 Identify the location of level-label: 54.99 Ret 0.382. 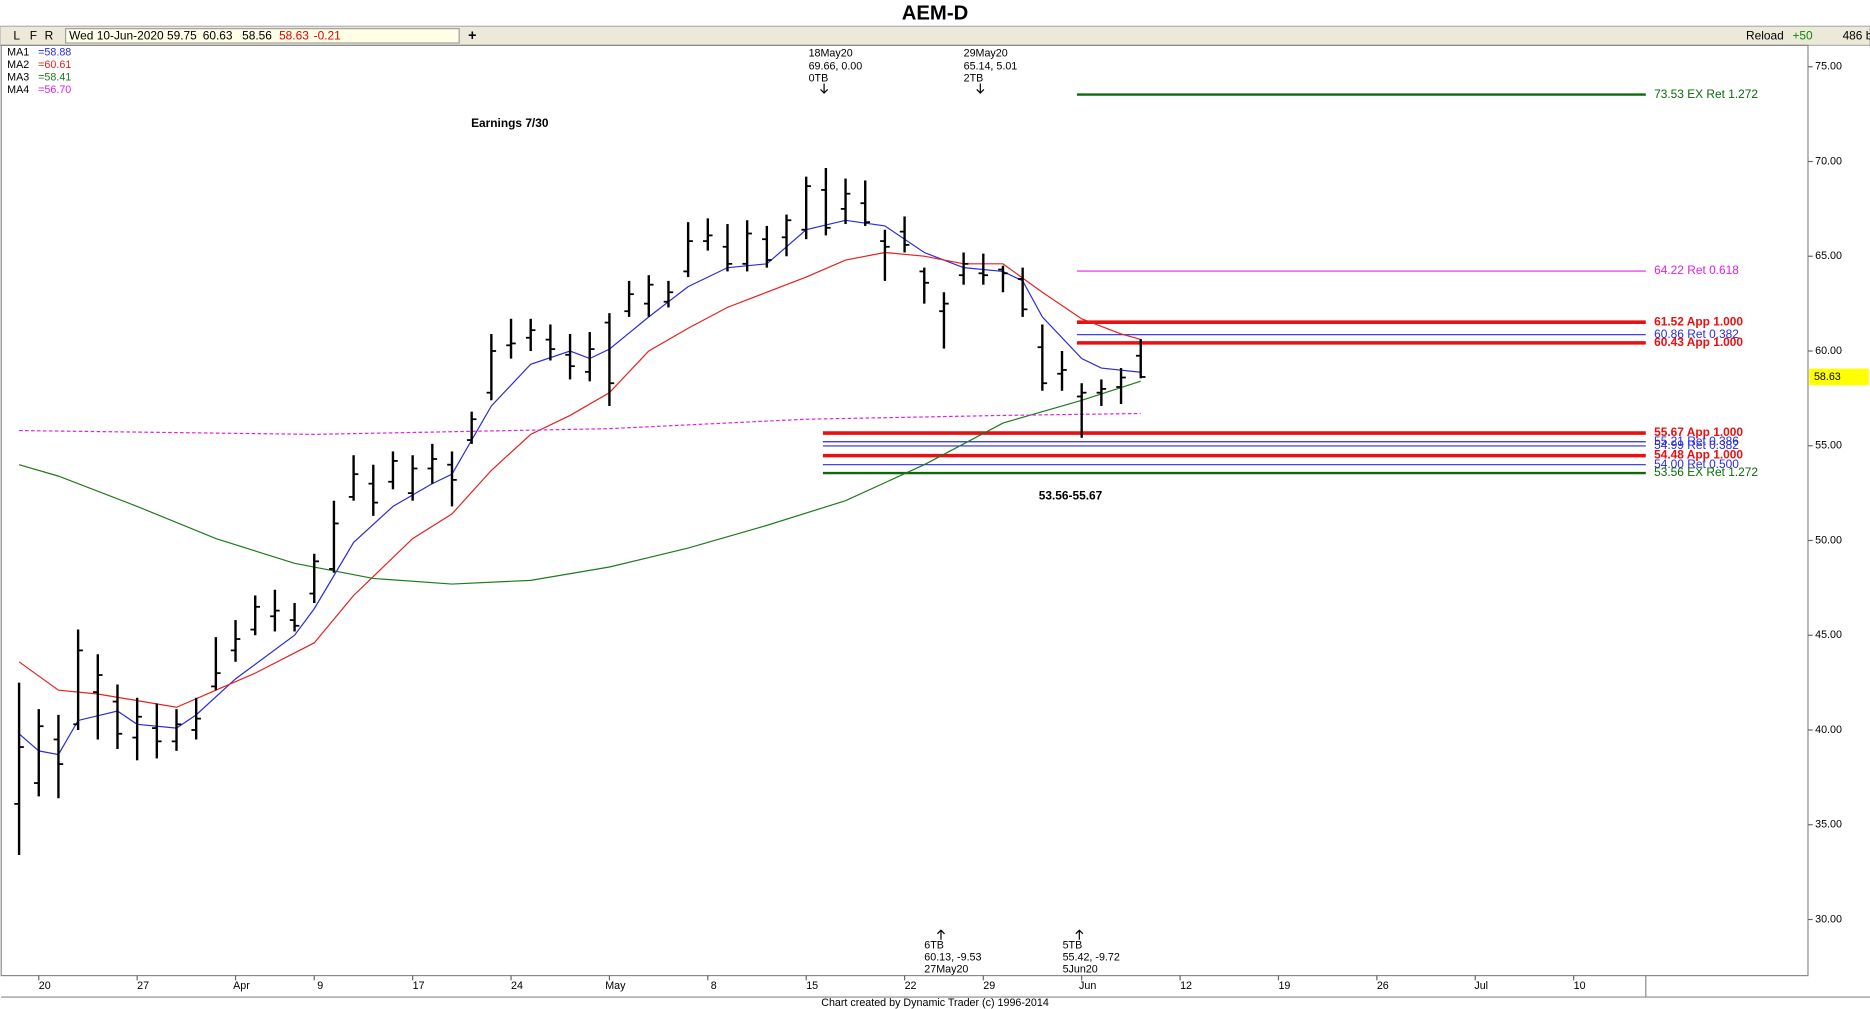
(1696, 445).